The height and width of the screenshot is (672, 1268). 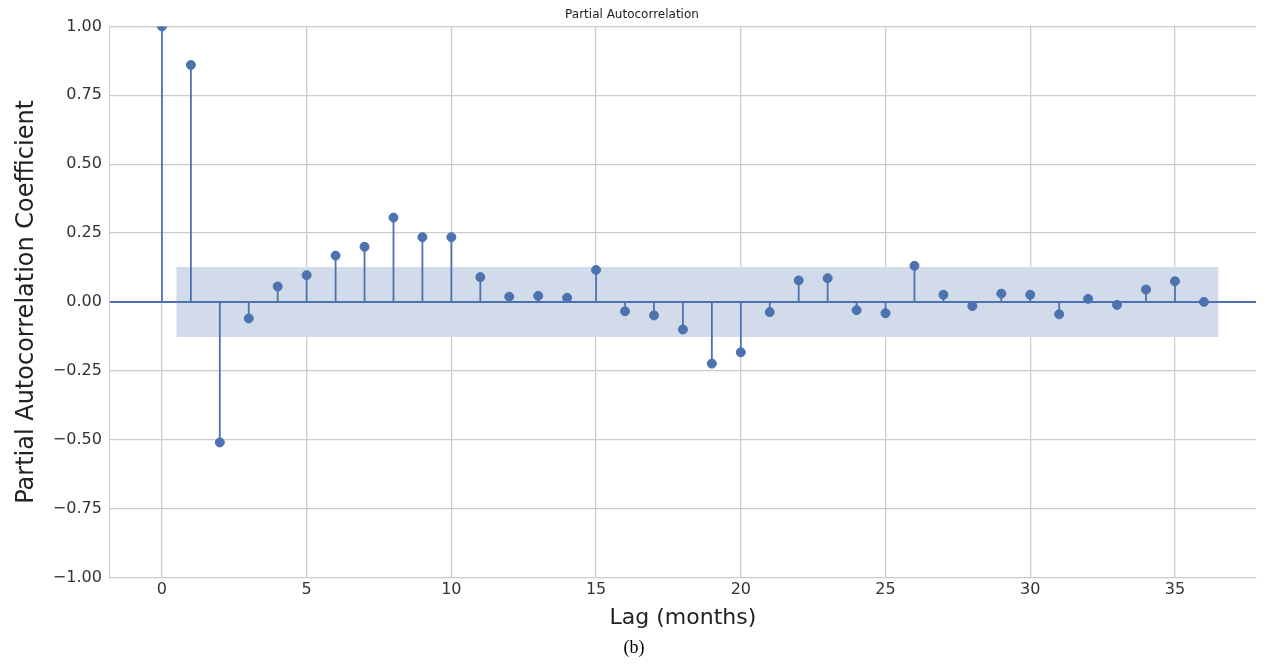 I want to click on y-tick-label: 0.75, so click(x=84, y=94).